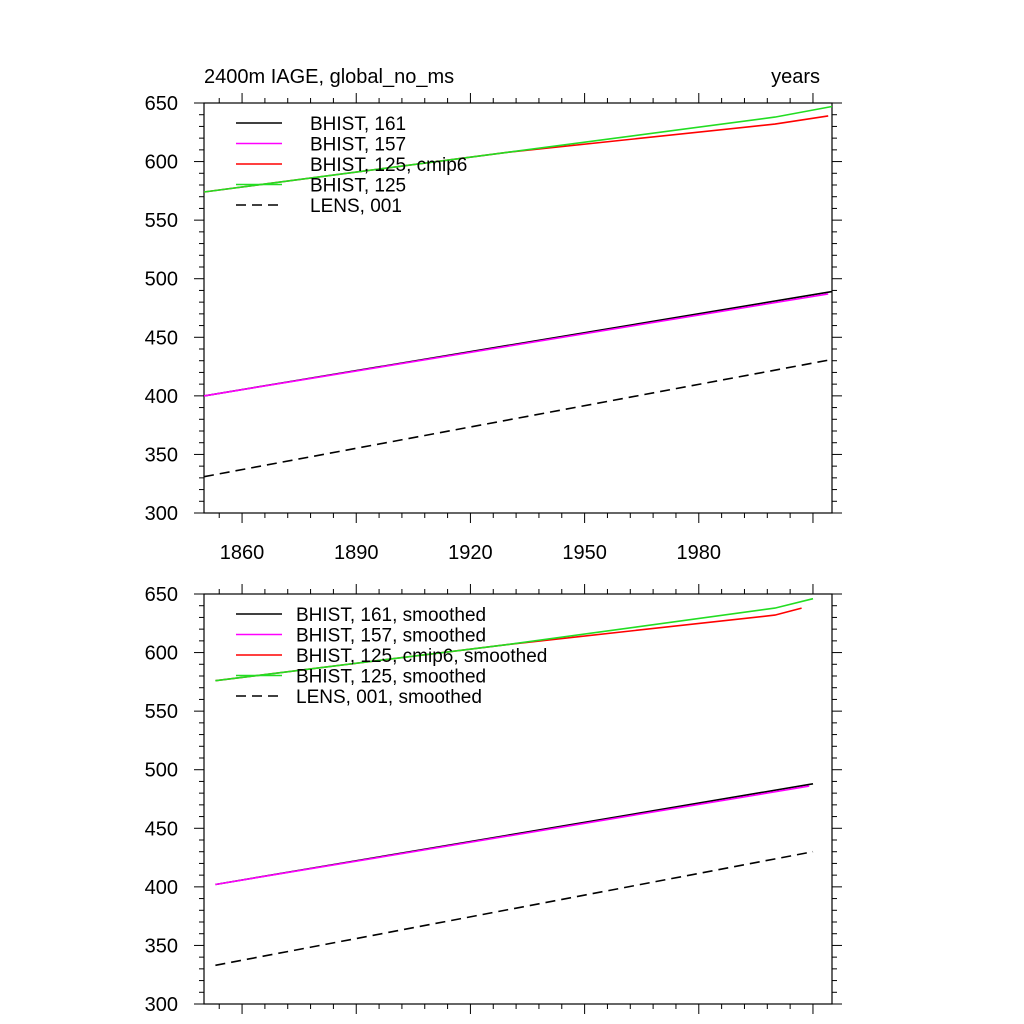 The height and width of the screenshot is (1024, 1024). Describe the element at coordinates (356, 553) in the screenshot. I see `x-tick-label: 1890` at that location.